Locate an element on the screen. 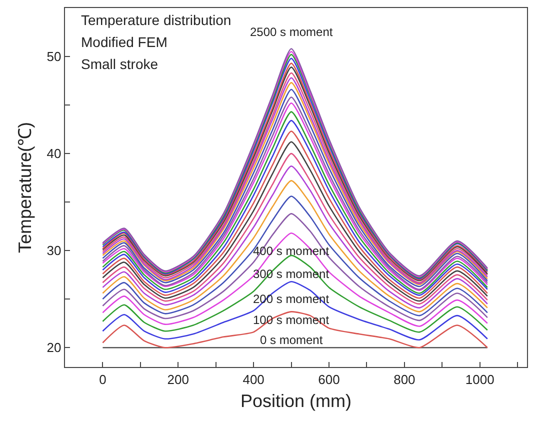 This screenshot has width=540, height=421. y-tick-label: 20 is located at coordinates (54, 348).